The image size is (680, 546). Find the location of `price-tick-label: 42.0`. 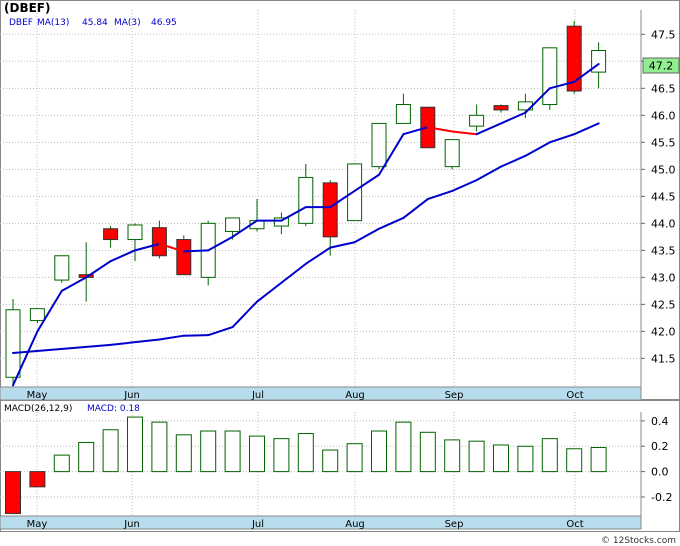

price-tick-label: 42.0 is located at coordinates (663, 331).